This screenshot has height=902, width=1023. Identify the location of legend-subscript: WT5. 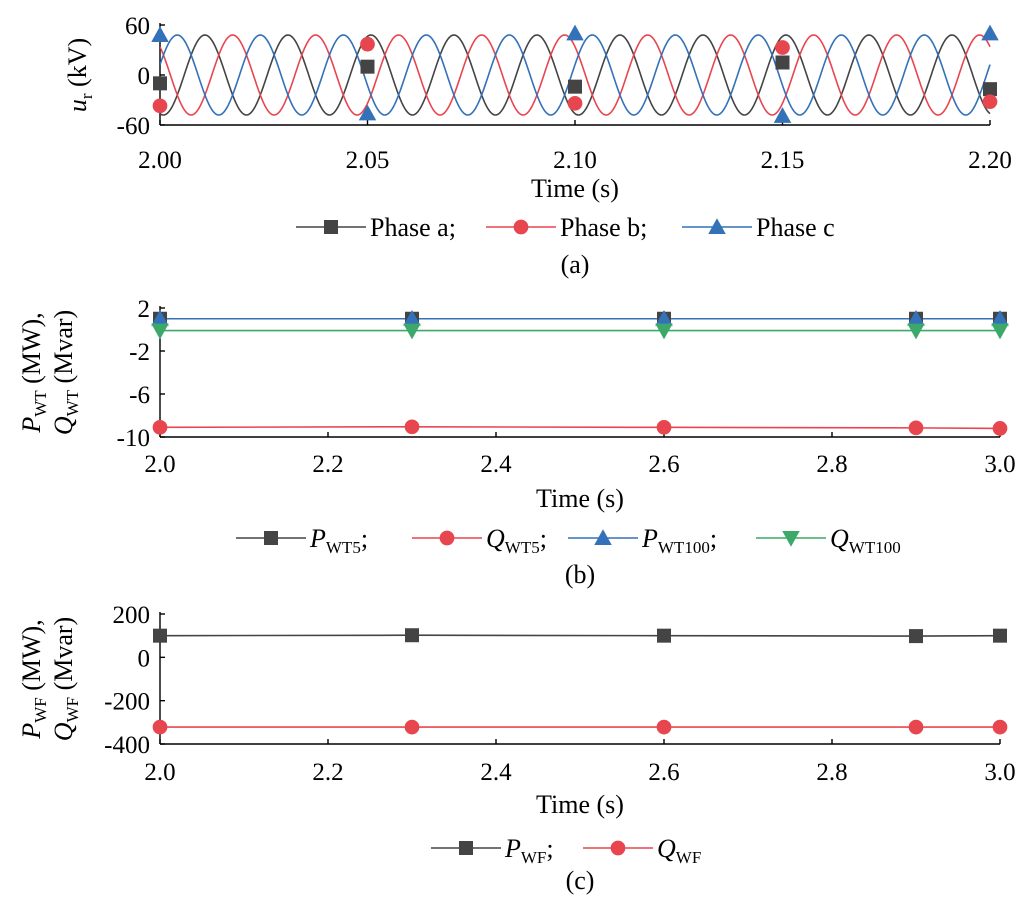
(522, 547).